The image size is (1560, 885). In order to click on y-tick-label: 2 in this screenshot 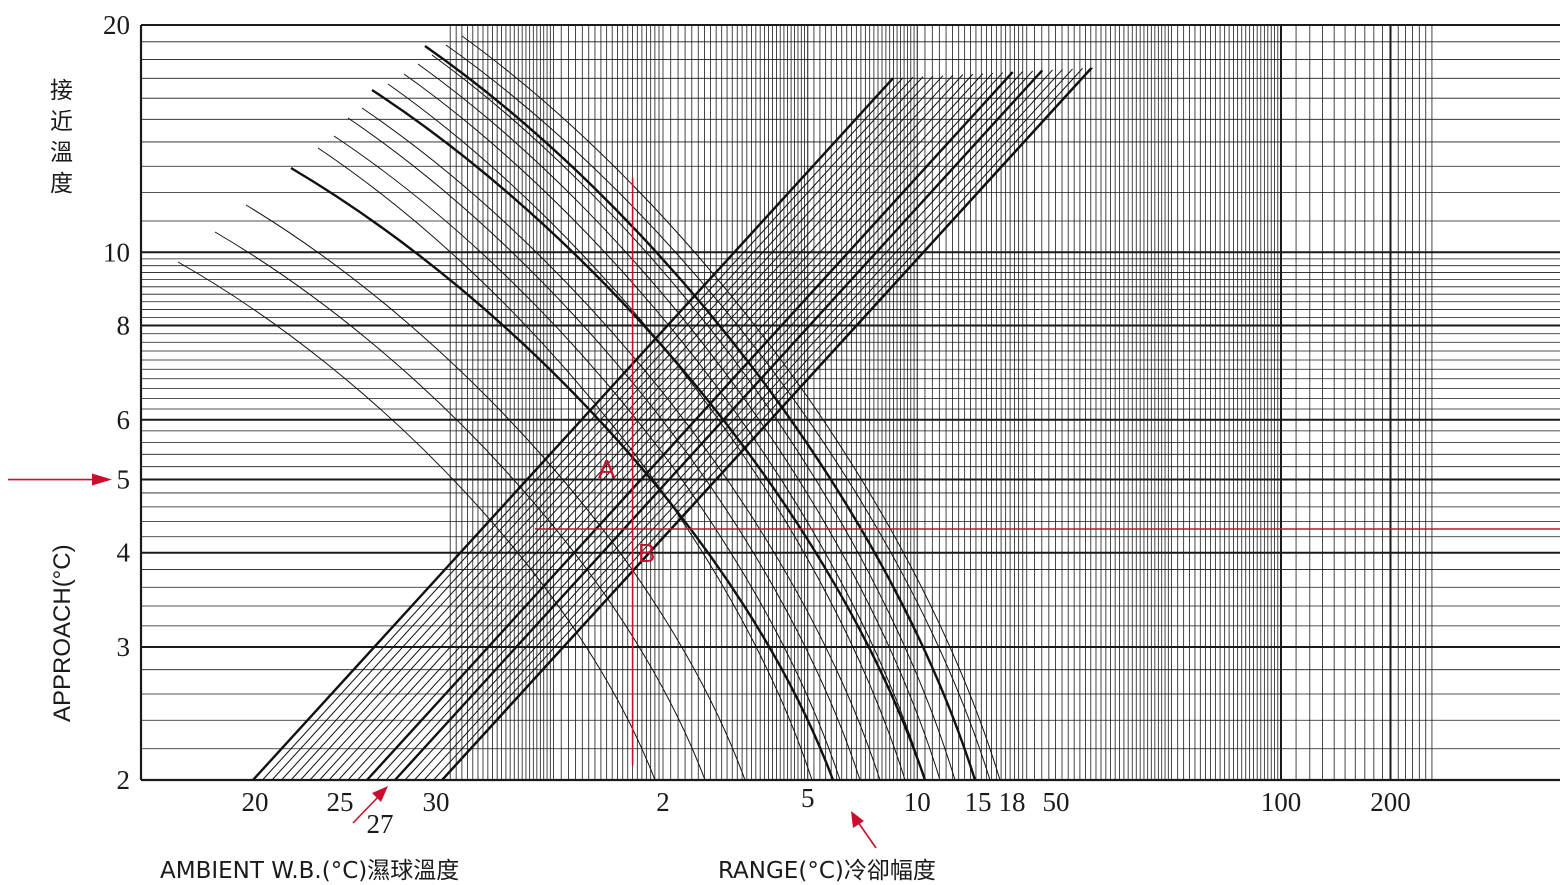, I will do `click(124, 780)`.